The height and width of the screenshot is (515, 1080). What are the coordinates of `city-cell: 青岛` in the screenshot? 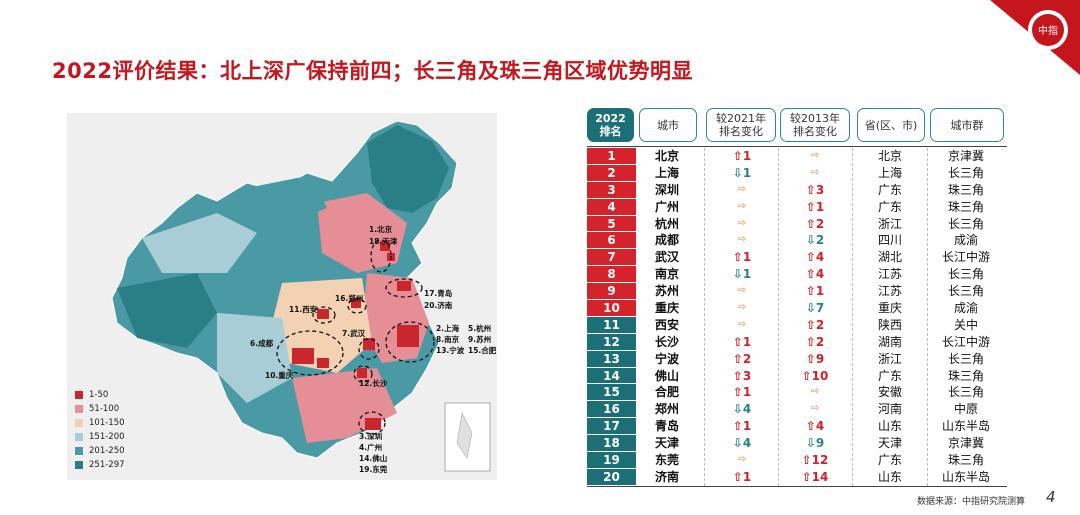 It's located at (666, 426).